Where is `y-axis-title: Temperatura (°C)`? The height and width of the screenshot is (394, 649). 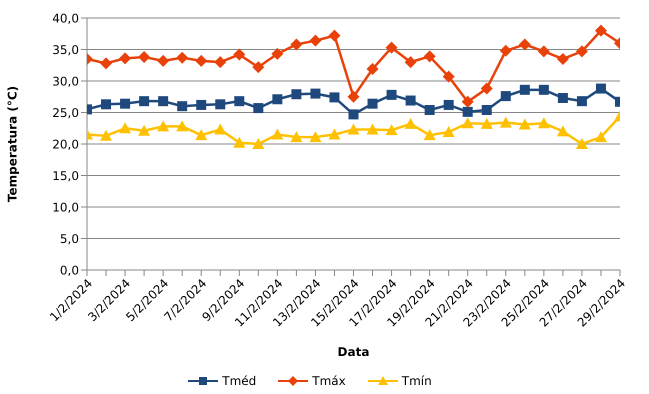 y-axis-title: Temperatura (°C) is located at coordinates (12, 144).